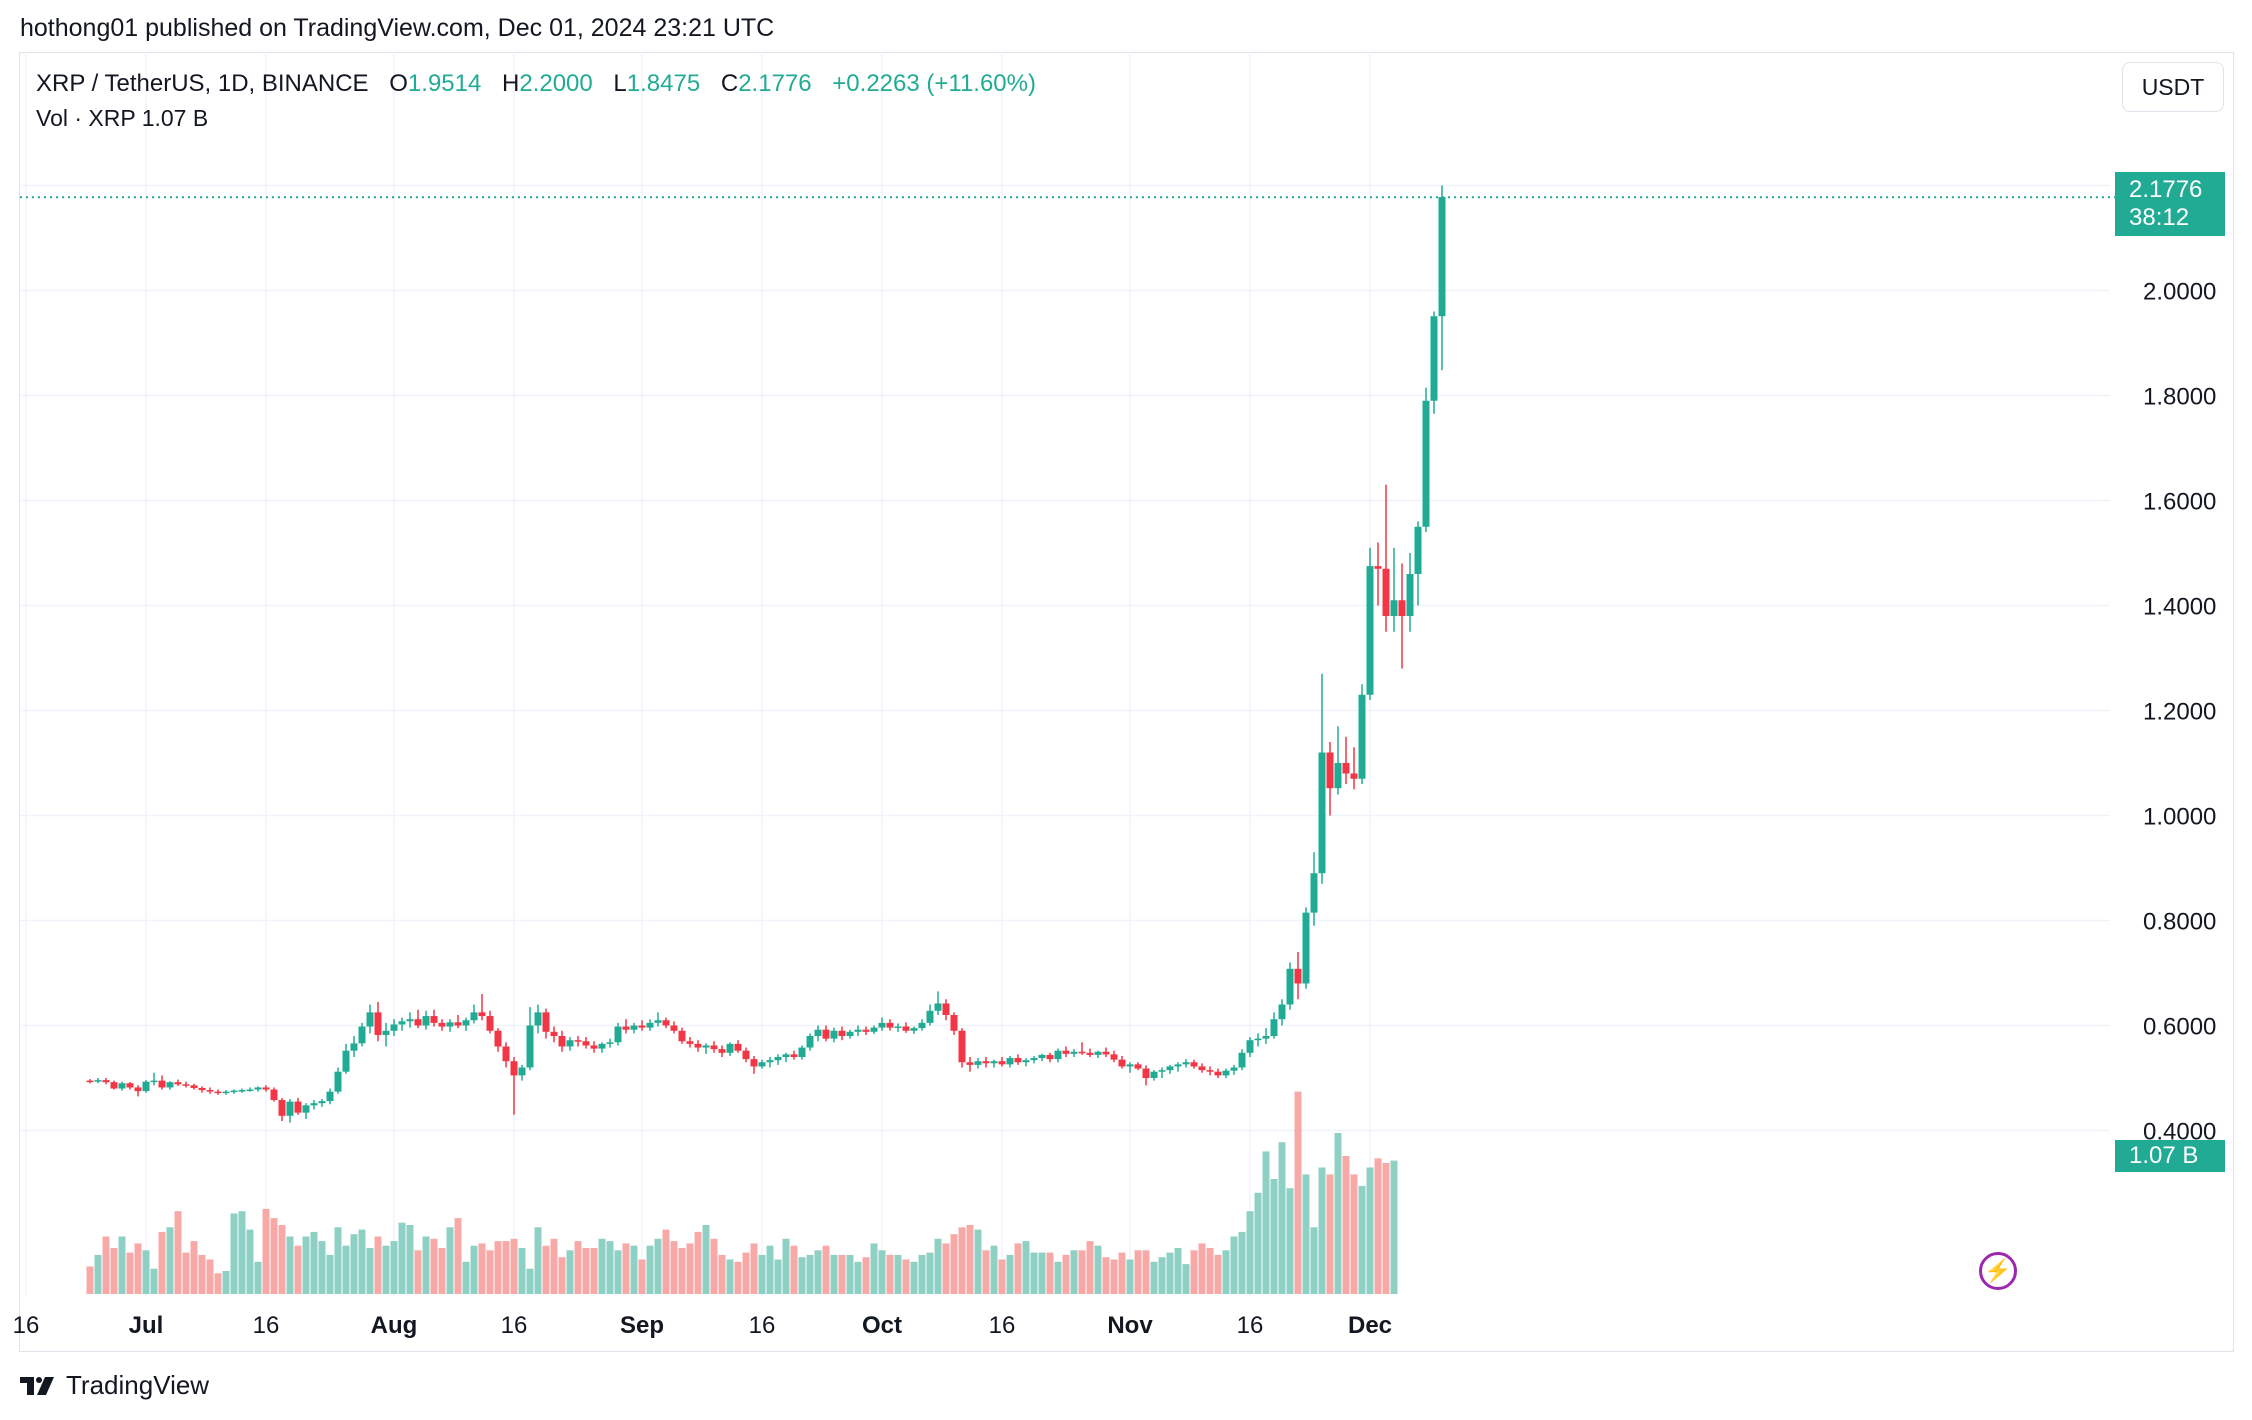  Describe the element at coordinates (398, 83) in the screenshot. I see `open-label: O` at that location.